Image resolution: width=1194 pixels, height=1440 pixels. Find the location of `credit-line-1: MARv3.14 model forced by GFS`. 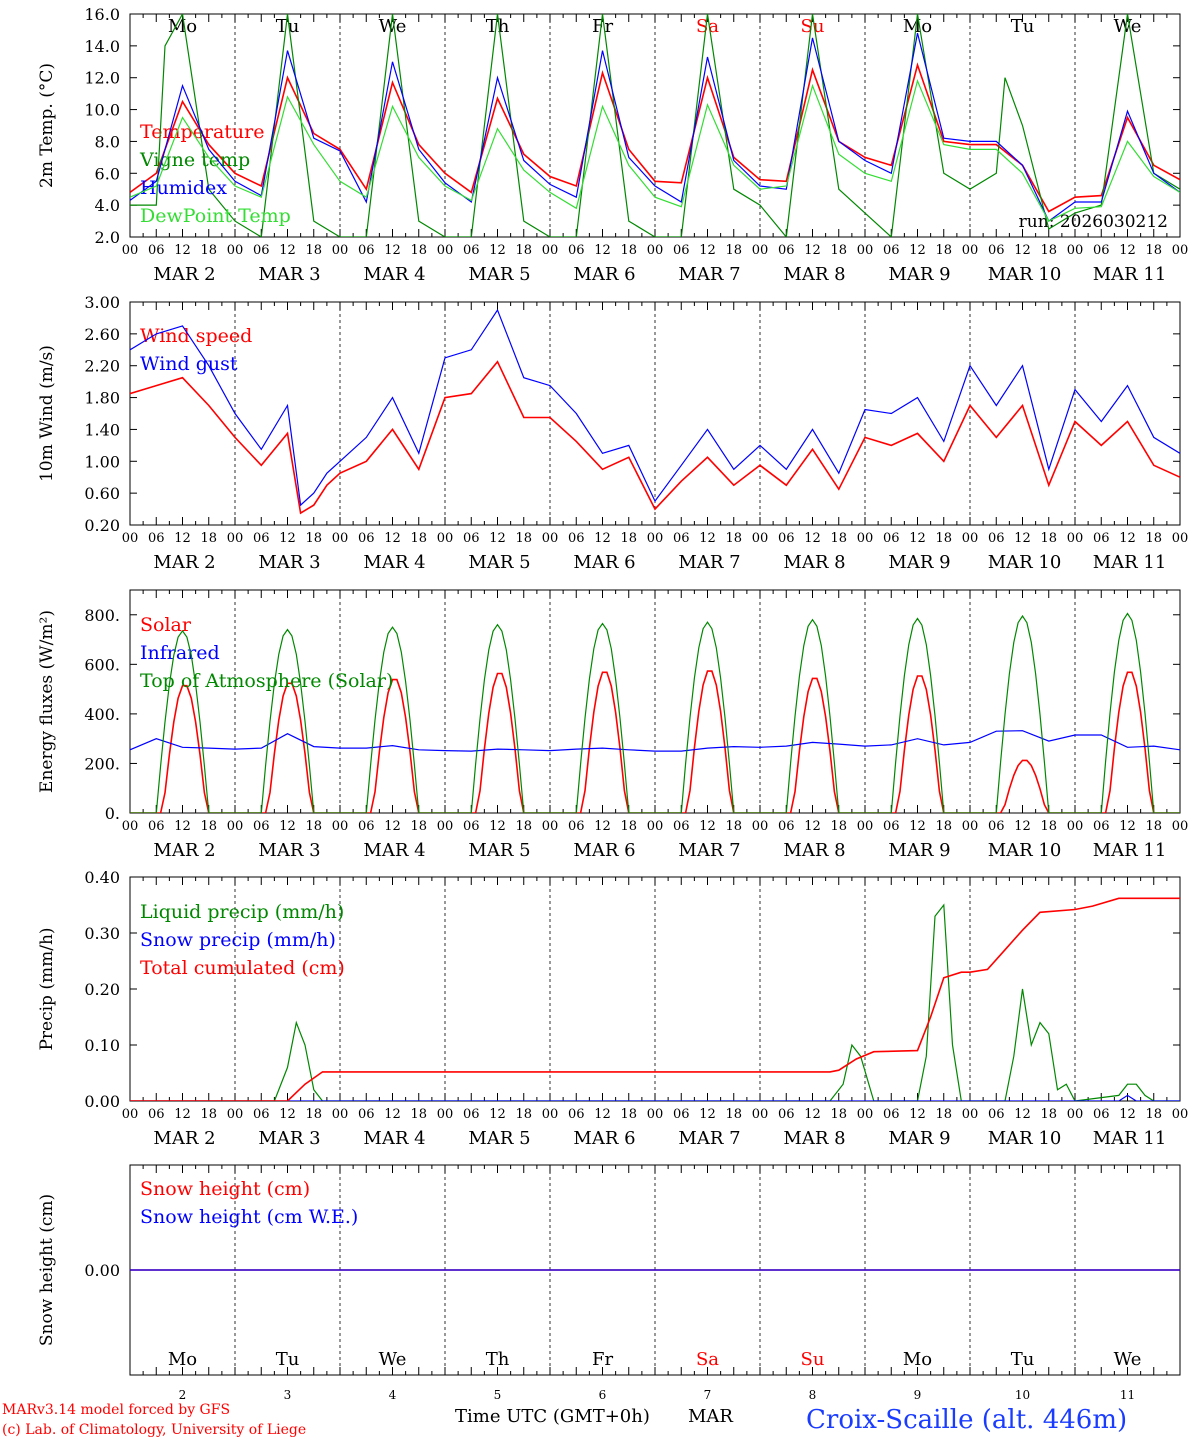

credit-line-1: MARv3.14 model forced by GFS is located at coordinates (116, 1410).